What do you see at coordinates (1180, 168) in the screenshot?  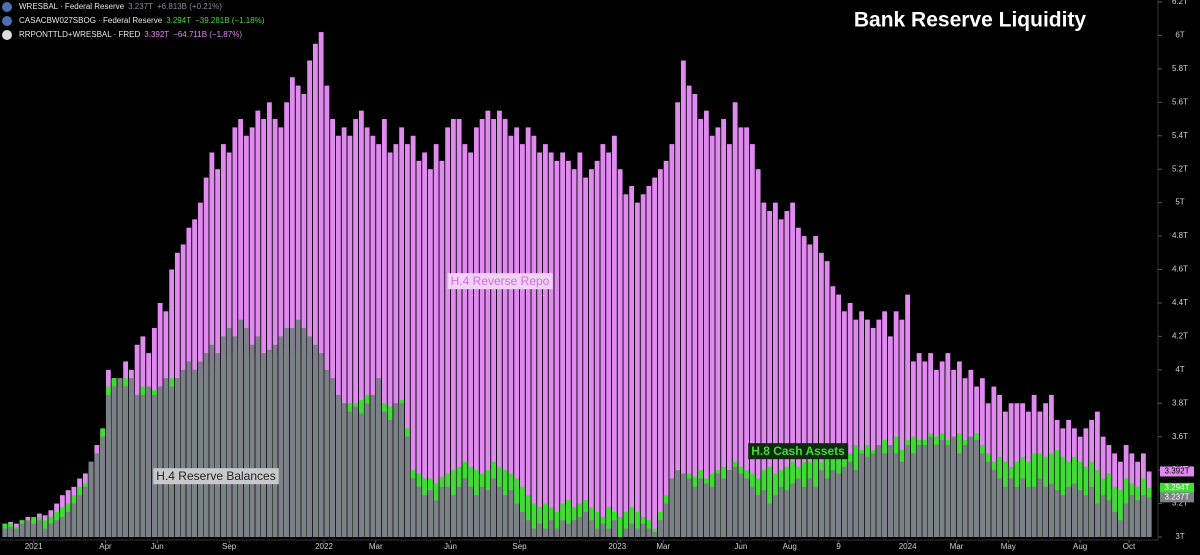 I see `y-tick-label: 5.2T` at bounding box center [1180, 168].